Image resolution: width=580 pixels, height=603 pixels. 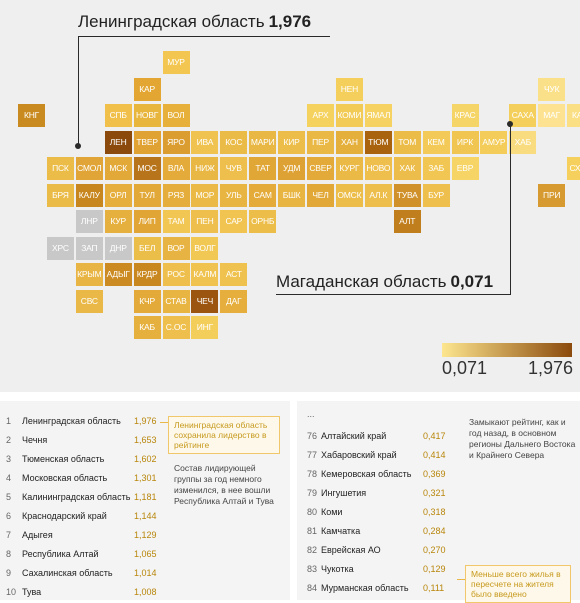 I want to click on tile-вла: ВЛА, so click(x=176, y=168).